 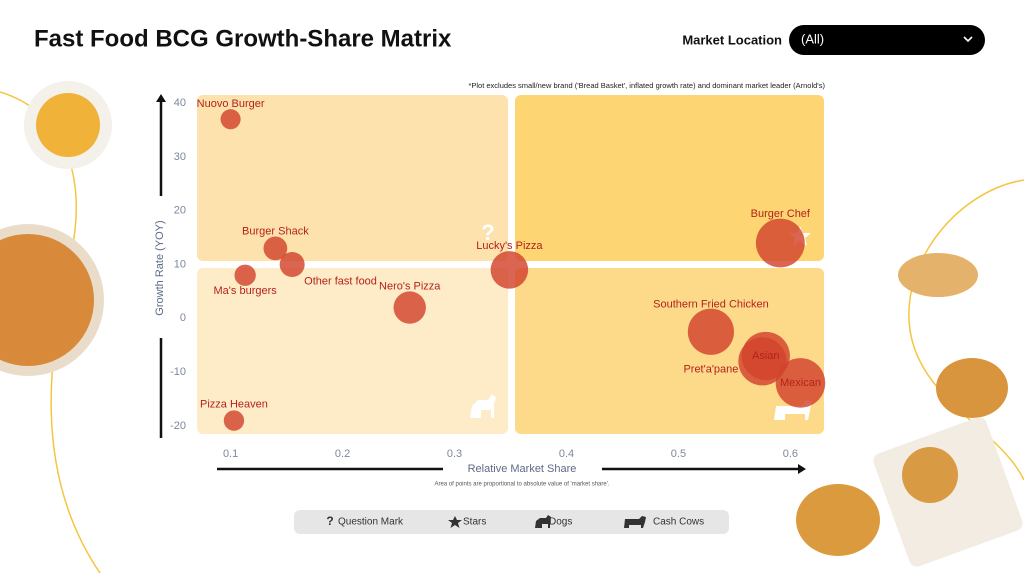 What do you see at coordinates (710, 369) in the screenshot?
I see `bubble-label: Pret'a'pane` at bounding box center [710, 369].